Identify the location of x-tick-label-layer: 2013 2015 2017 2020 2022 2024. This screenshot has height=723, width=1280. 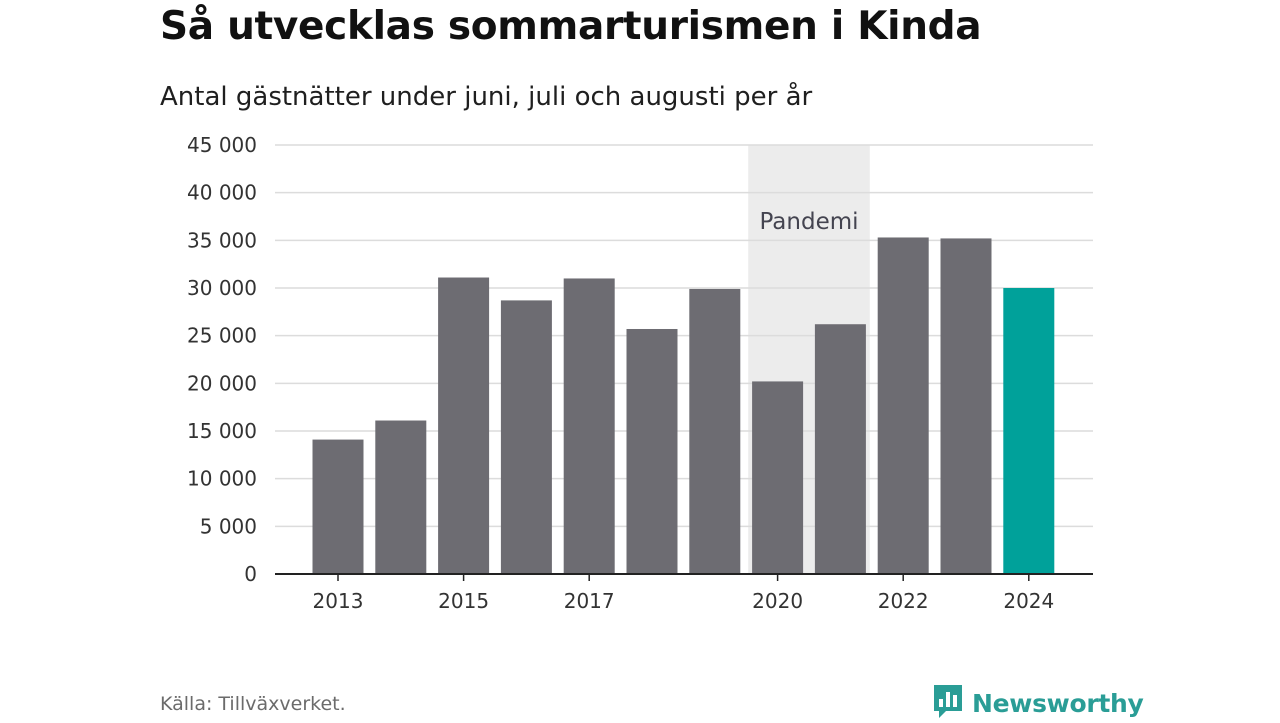
(684, 601).